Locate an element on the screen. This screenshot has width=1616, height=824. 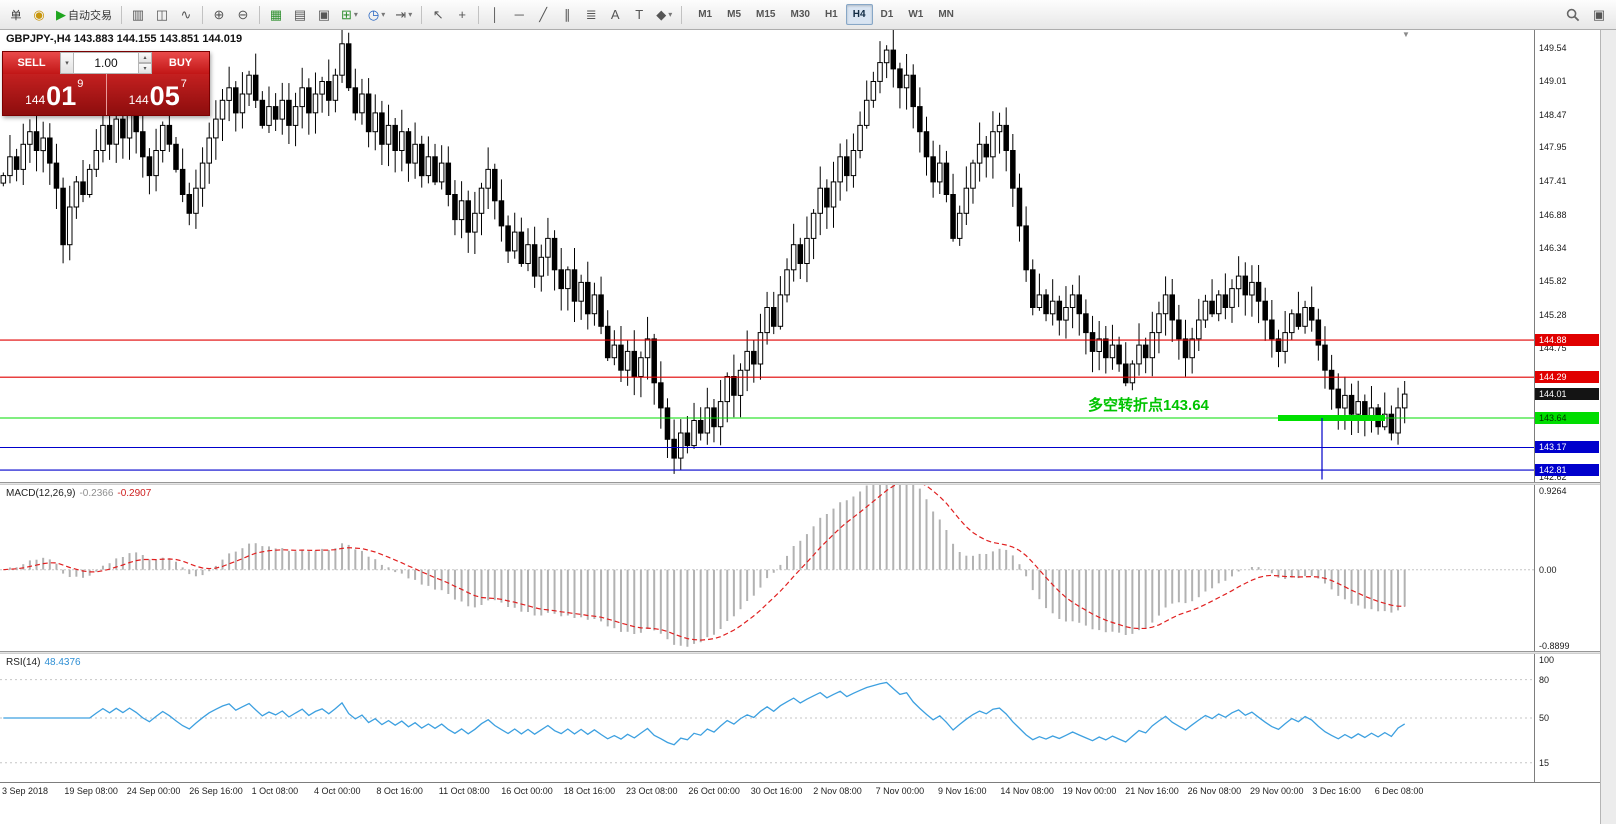
date-tick: 26 Nov 08:00 is located at coordinates (1214, 791).